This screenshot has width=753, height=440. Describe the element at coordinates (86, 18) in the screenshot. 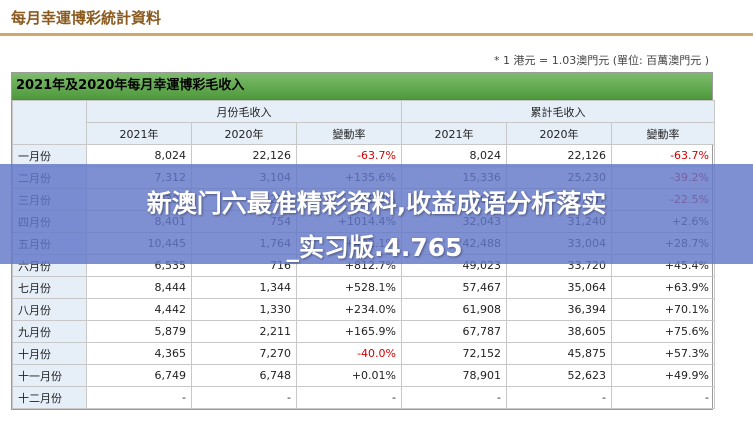

I see `page-title: 每月幸運博彩統計資料` at that location.